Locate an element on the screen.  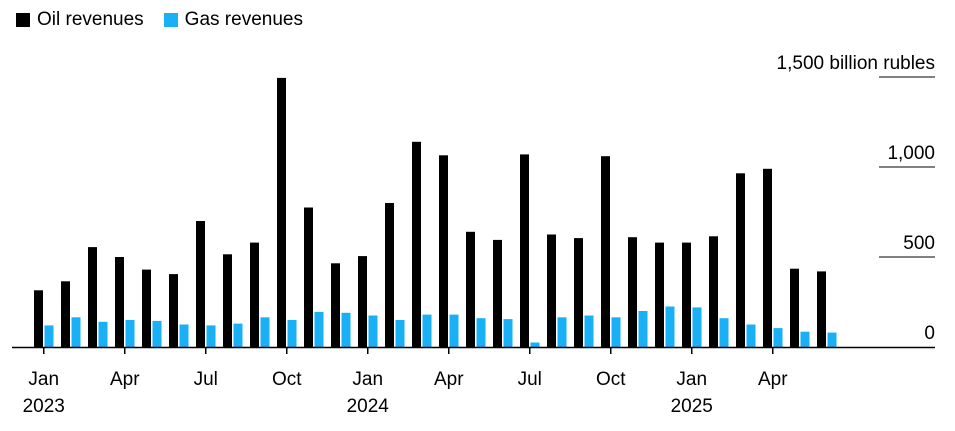
x-tick-label-year: 2024 is located at coordinates (368, 406).